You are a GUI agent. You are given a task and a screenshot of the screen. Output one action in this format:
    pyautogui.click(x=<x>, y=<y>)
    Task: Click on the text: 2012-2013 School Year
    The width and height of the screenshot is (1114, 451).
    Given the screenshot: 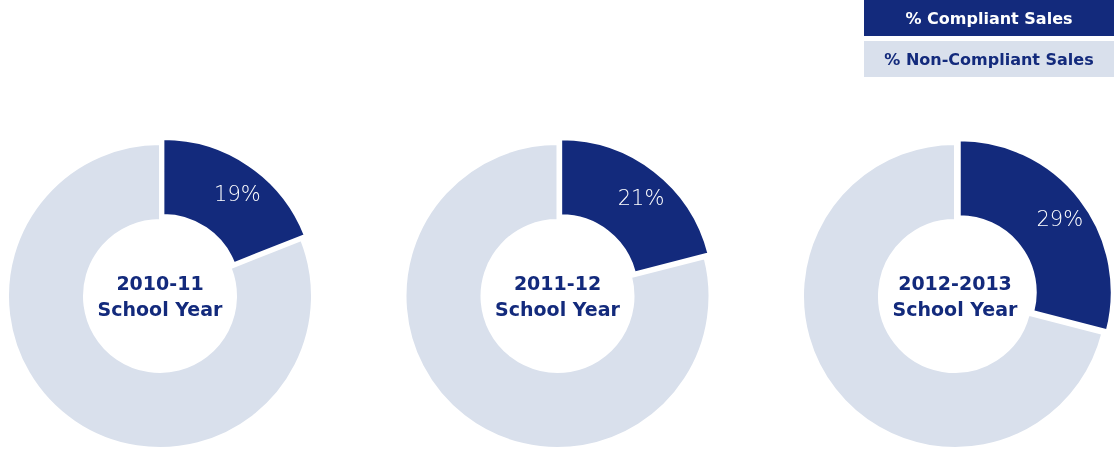 What is the action you would take?
    pyautogui.click(x=955, y=296)
    